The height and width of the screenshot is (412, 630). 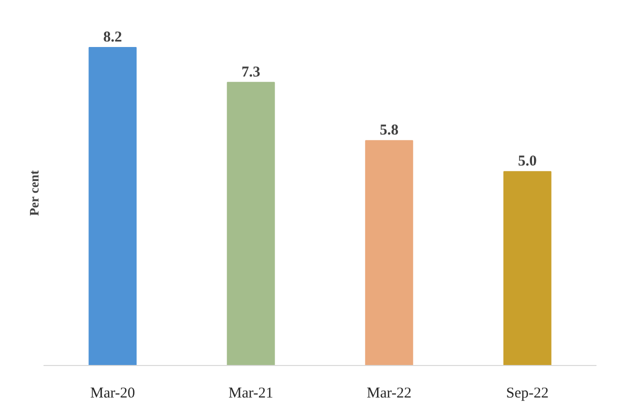 What do you see at coordinates (527, 394) in the screenshot?
I see `x-tick-label: Sep-22` at bounding box center [527, 394].